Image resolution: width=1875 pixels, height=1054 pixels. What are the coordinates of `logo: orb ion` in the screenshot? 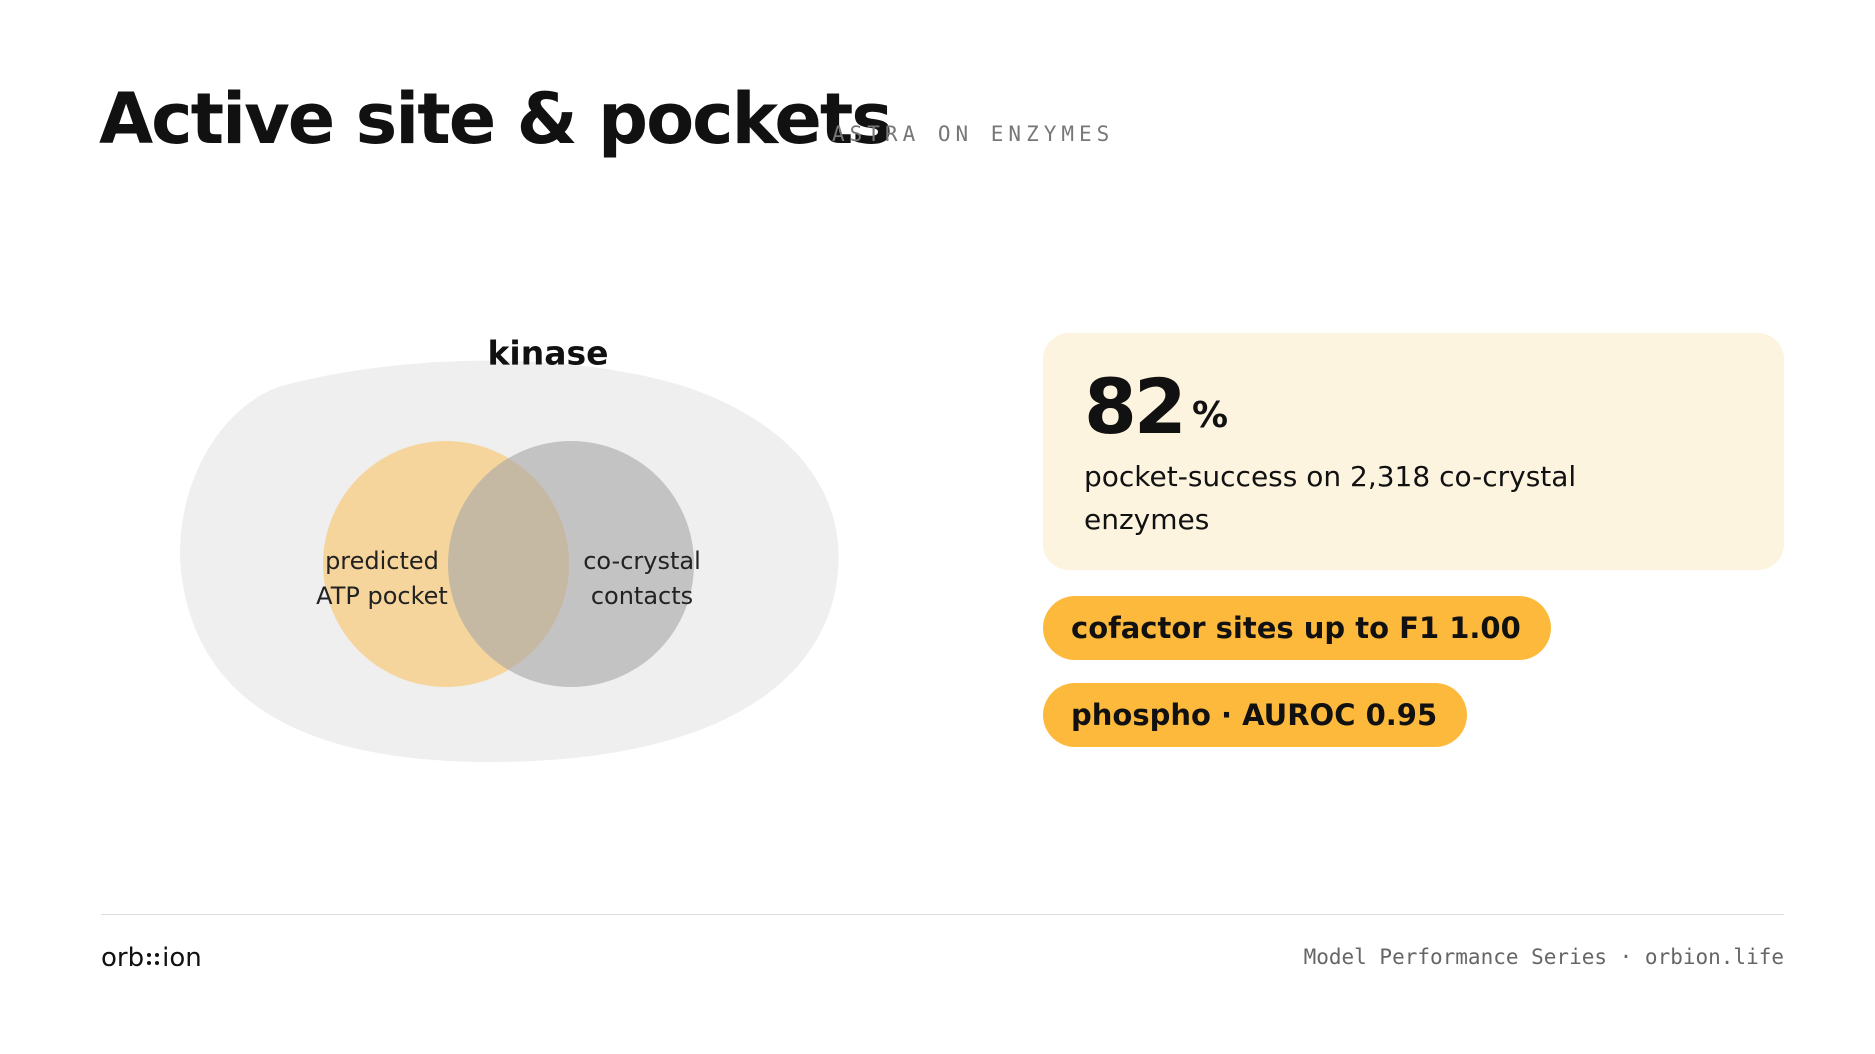 It's located at (151, 958).